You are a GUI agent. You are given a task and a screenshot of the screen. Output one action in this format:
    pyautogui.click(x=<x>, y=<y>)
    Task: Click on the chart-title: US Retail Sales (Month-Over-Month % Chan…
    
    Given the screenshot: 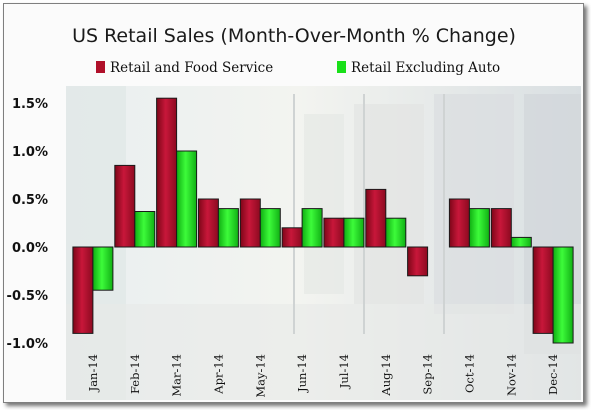 What is the action you would take?
    pyautogui.click(x=294, y=36)
    